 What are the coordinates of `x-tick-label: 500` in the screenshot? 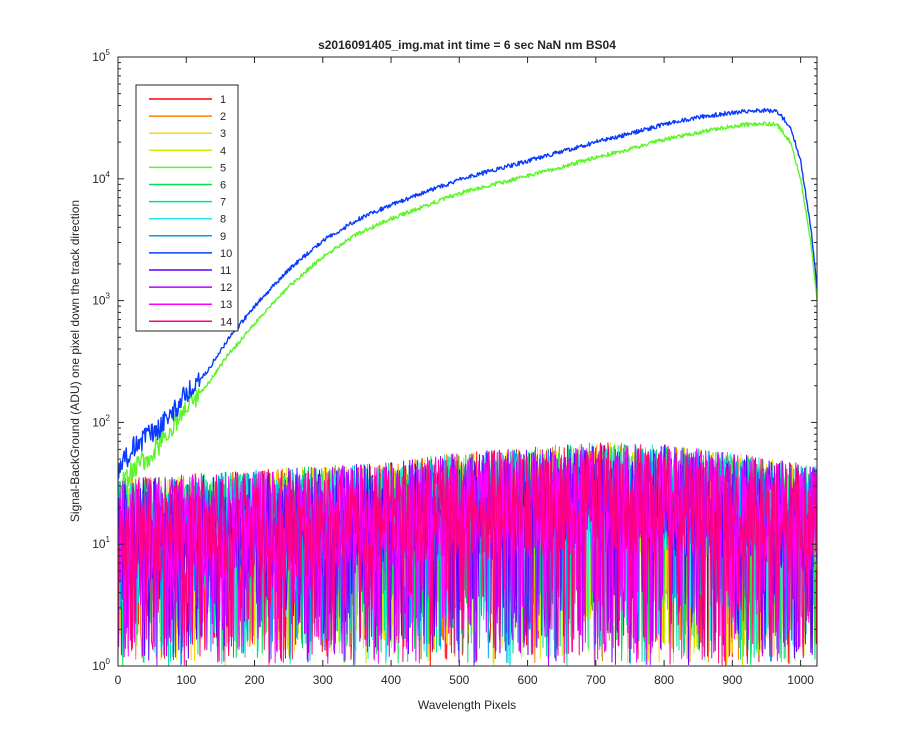 It's located at (459, 680).